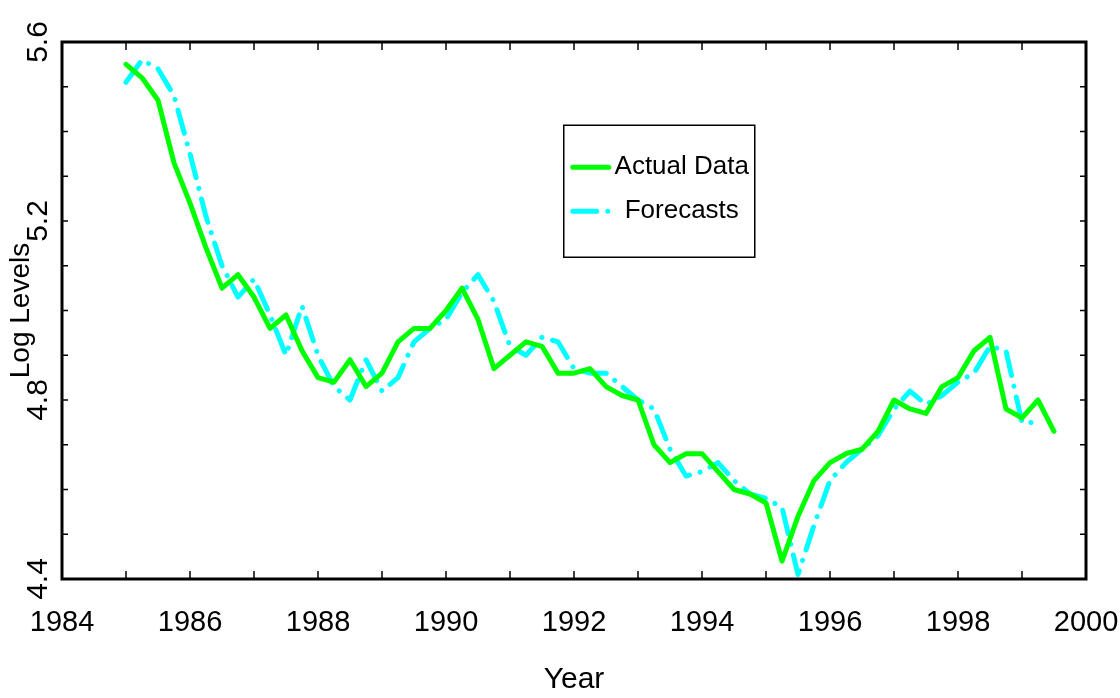  What do you see at coordinates (574, 677) in the screenshot?
I see `x-axis-title: Year` at bounding box center [574, 677].